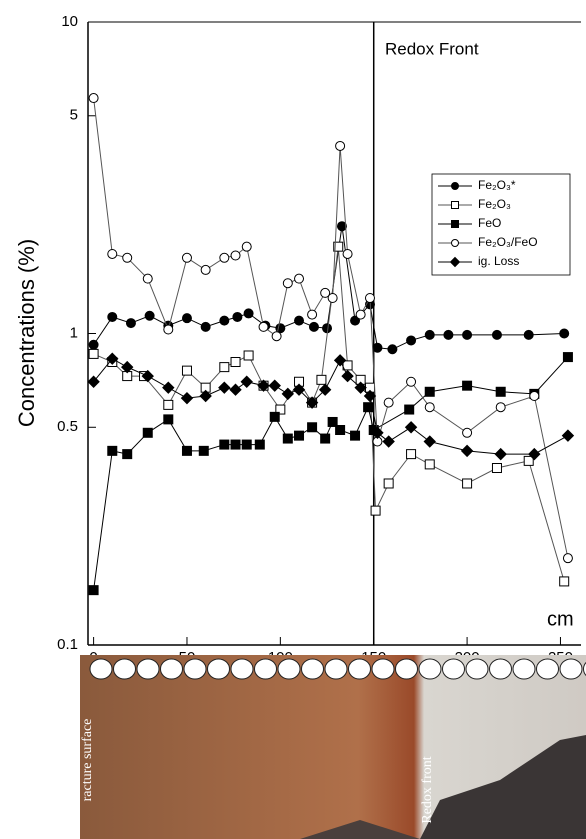  I want to click on x-unit-label: cm, so click(560, 619).